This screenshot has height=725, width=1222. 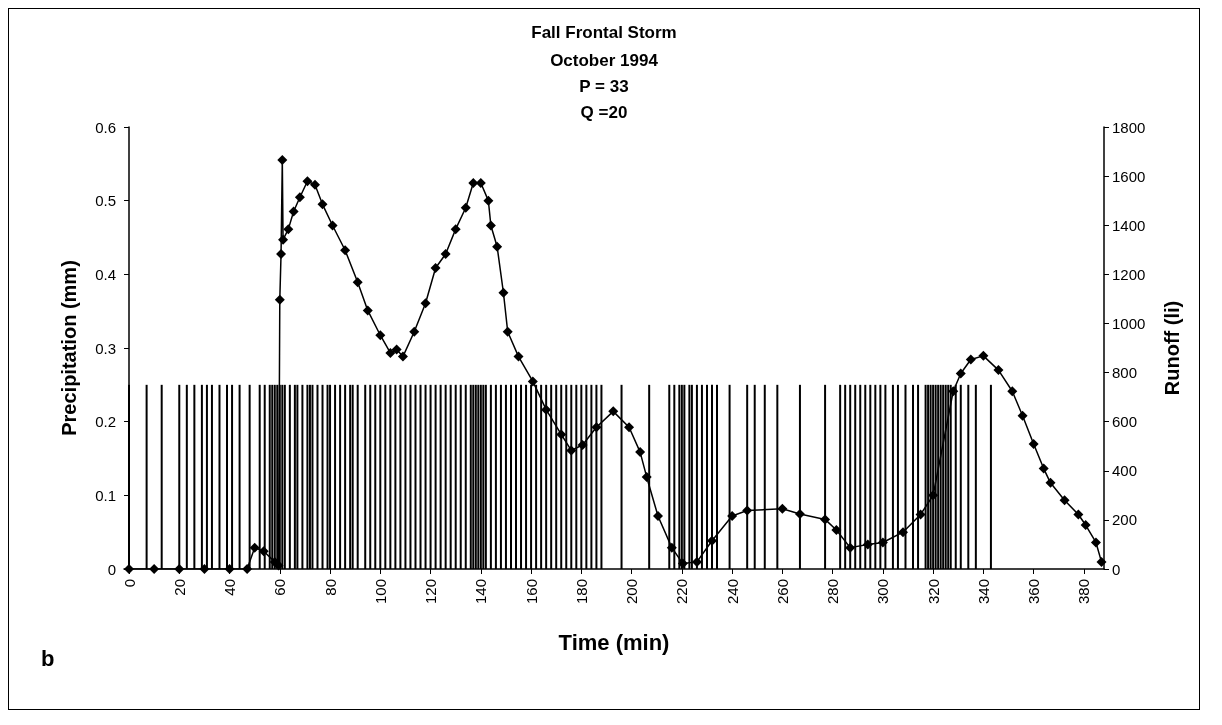 What do you see at coordinates (531, 592) in the screenshot?
I see `x-tick-label: 160` at bounding box center [531, 592].